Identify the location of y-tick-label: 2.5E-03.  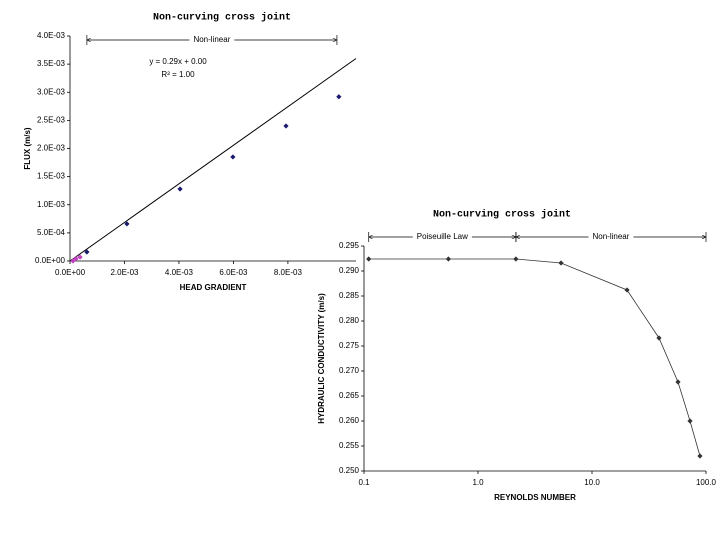
(51, 119).